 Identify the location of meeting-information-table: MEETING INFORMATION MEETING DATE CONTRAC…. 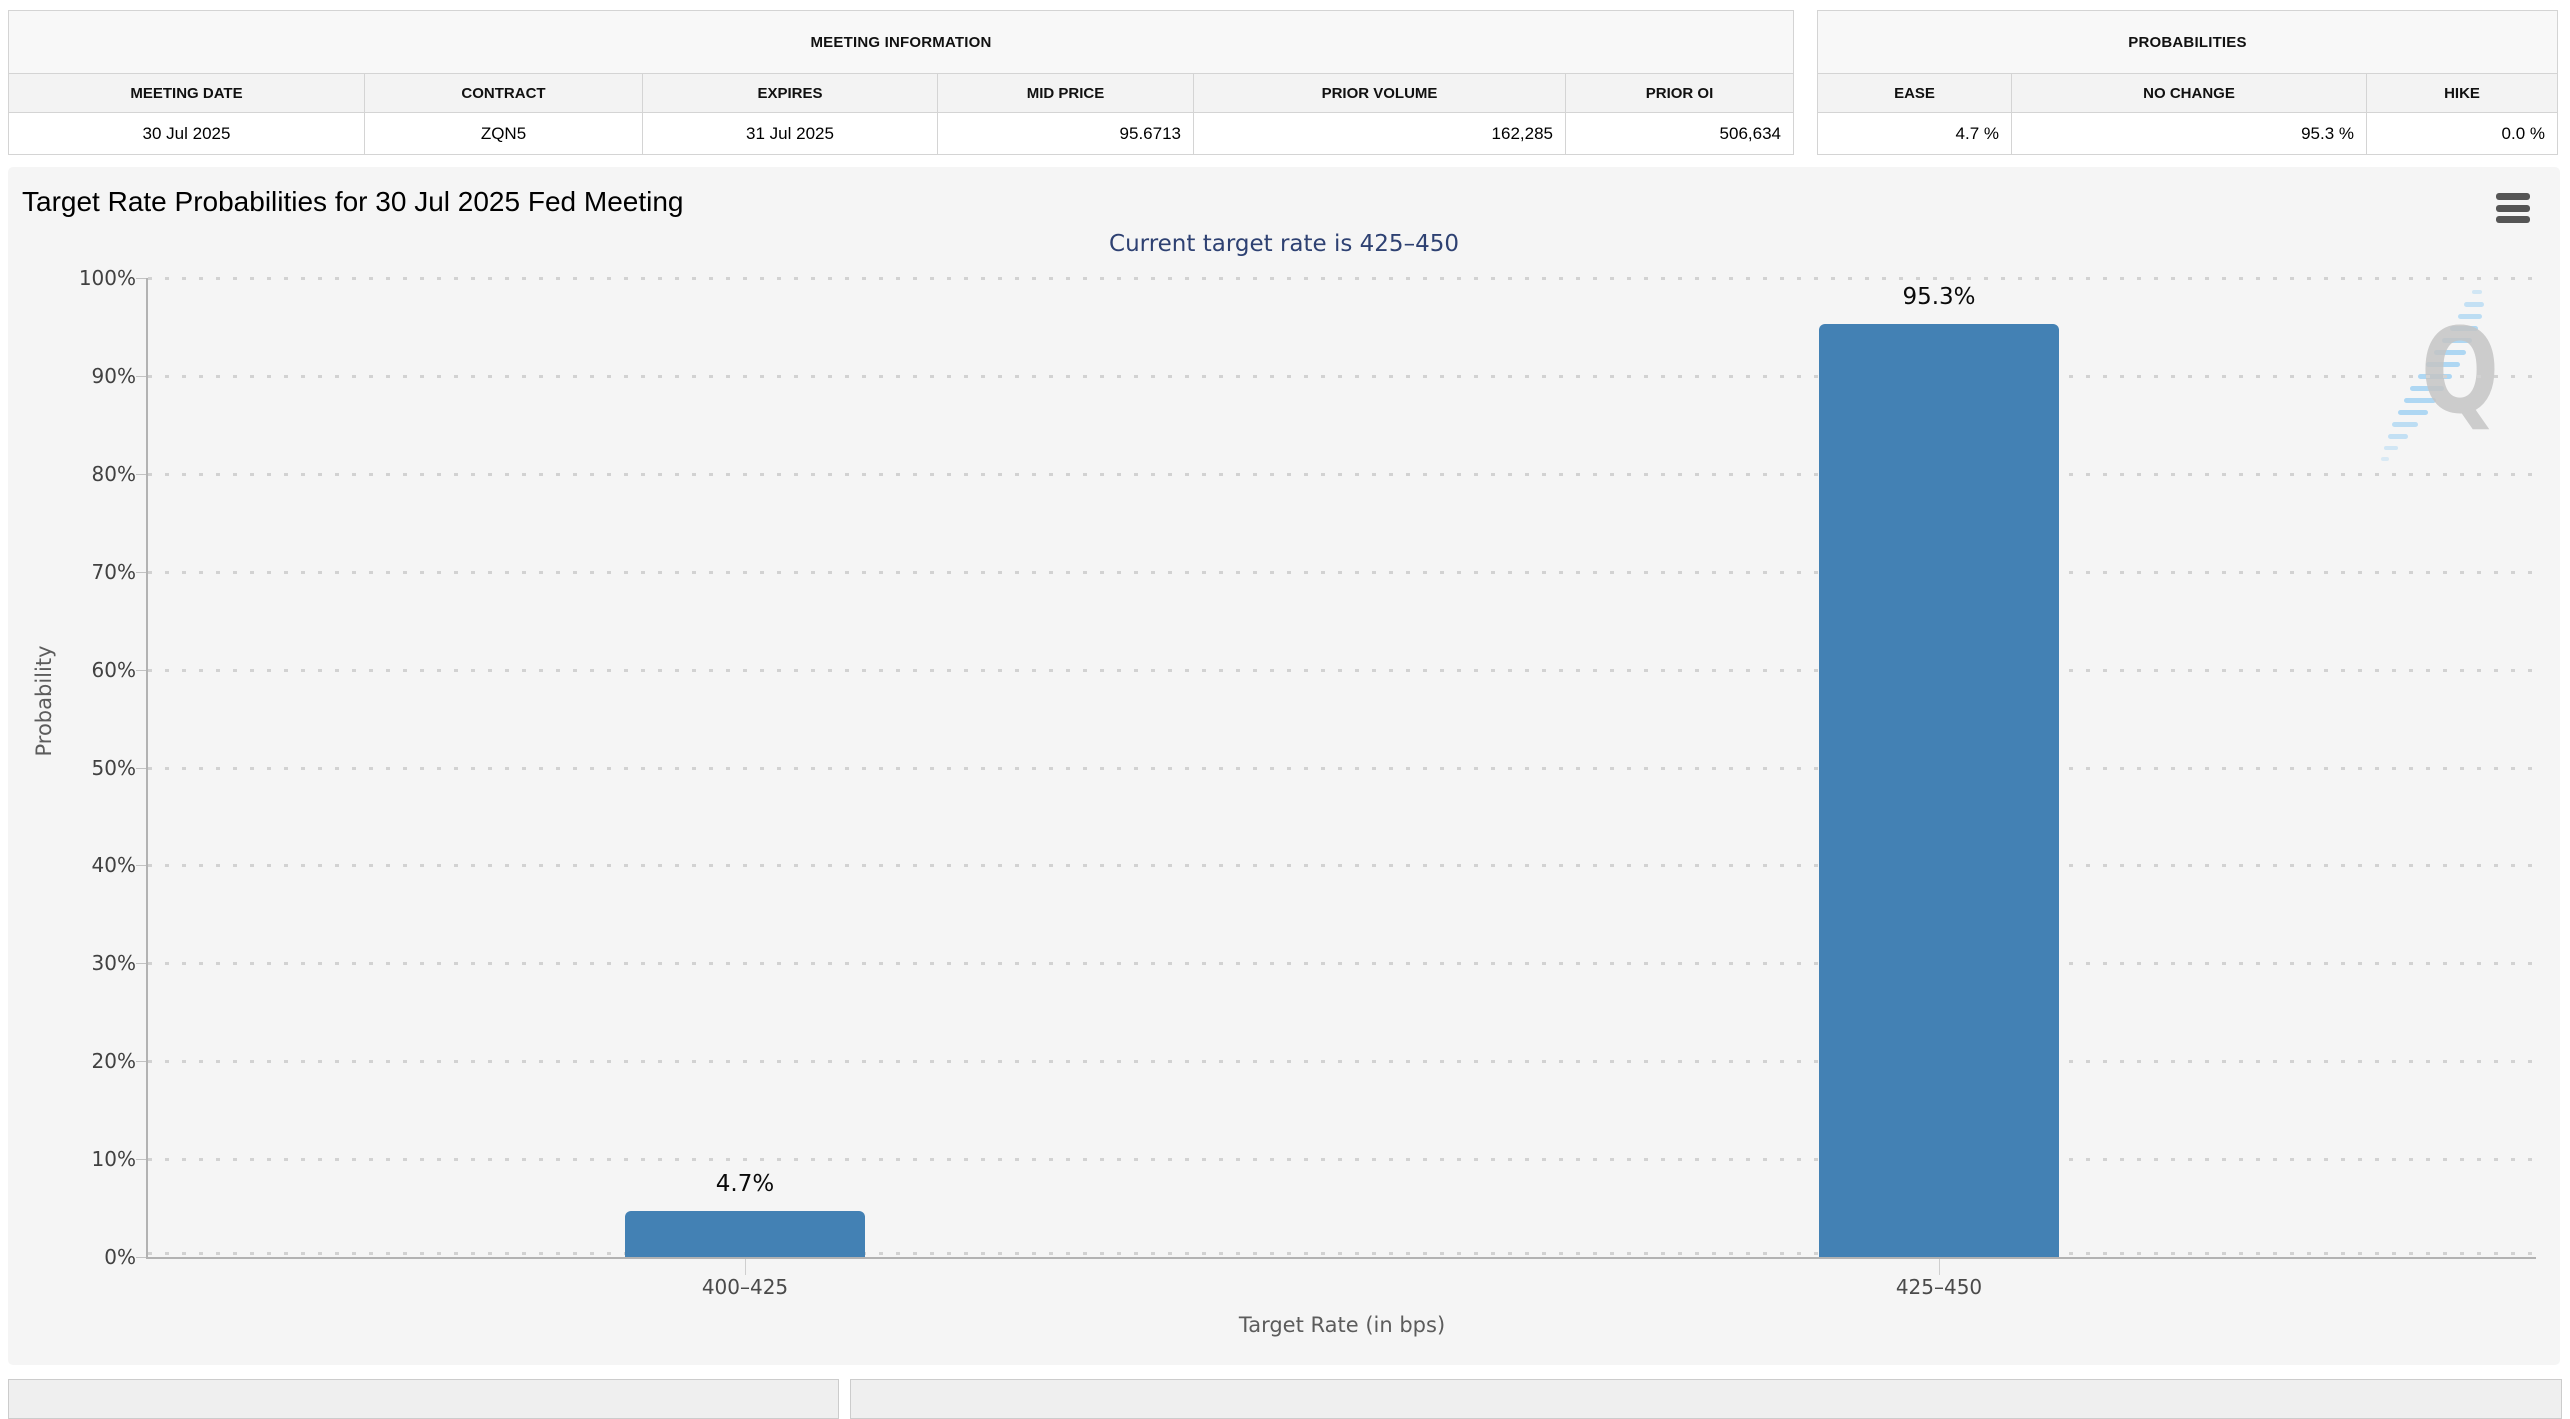
(901, 82).